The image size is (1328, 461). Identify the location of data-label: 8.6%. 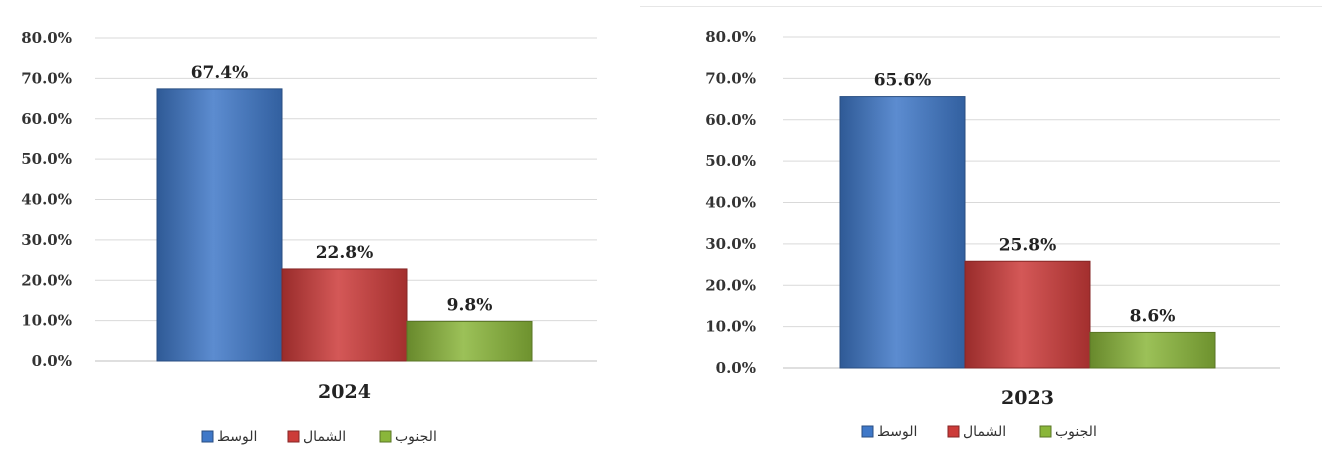
(1153, 316).